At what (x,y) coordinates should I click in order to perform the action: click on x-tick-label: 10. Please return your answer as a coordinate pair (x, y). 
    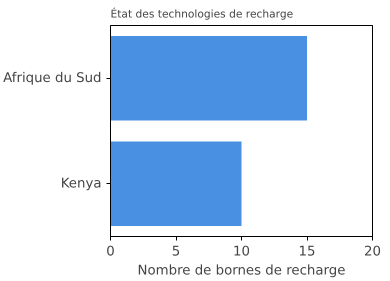
    Looking at the image, I should click on (241, 252).